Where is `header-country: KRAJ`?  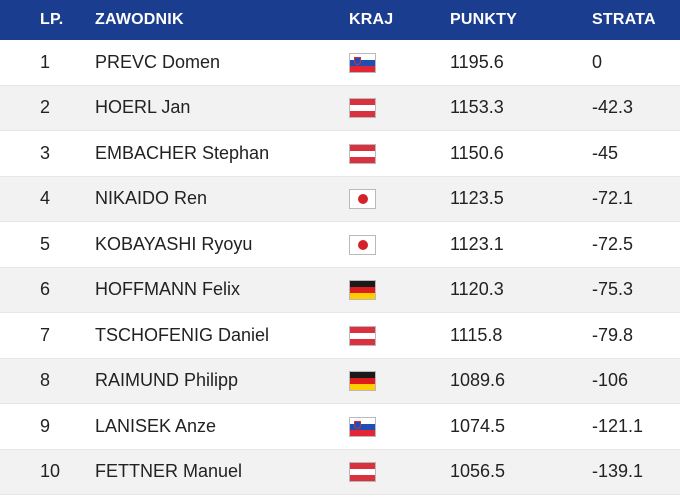 header-country: KRAJ is located at coordinates (371, 19).